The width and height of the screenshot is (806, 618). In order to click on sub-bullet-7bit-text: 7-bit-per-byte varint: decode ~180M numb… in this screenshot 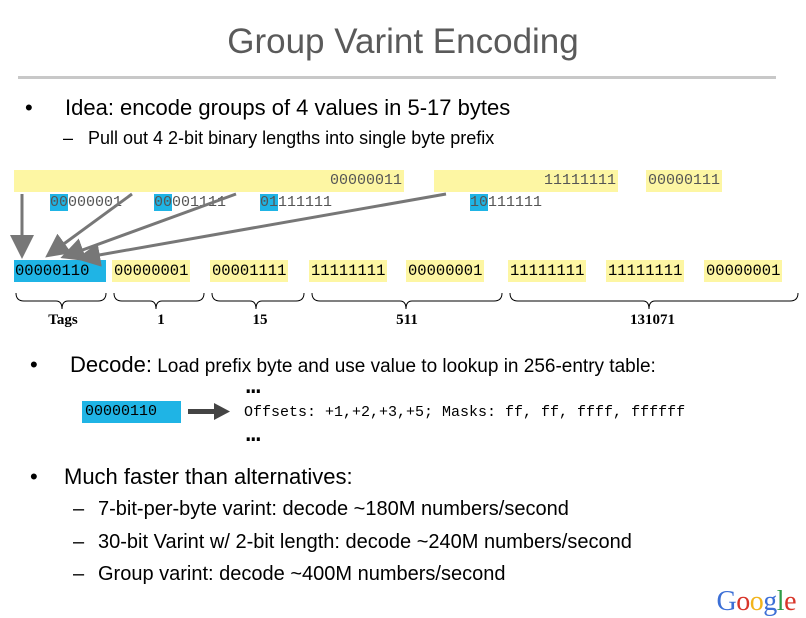, I will do `click(333, 509)`.